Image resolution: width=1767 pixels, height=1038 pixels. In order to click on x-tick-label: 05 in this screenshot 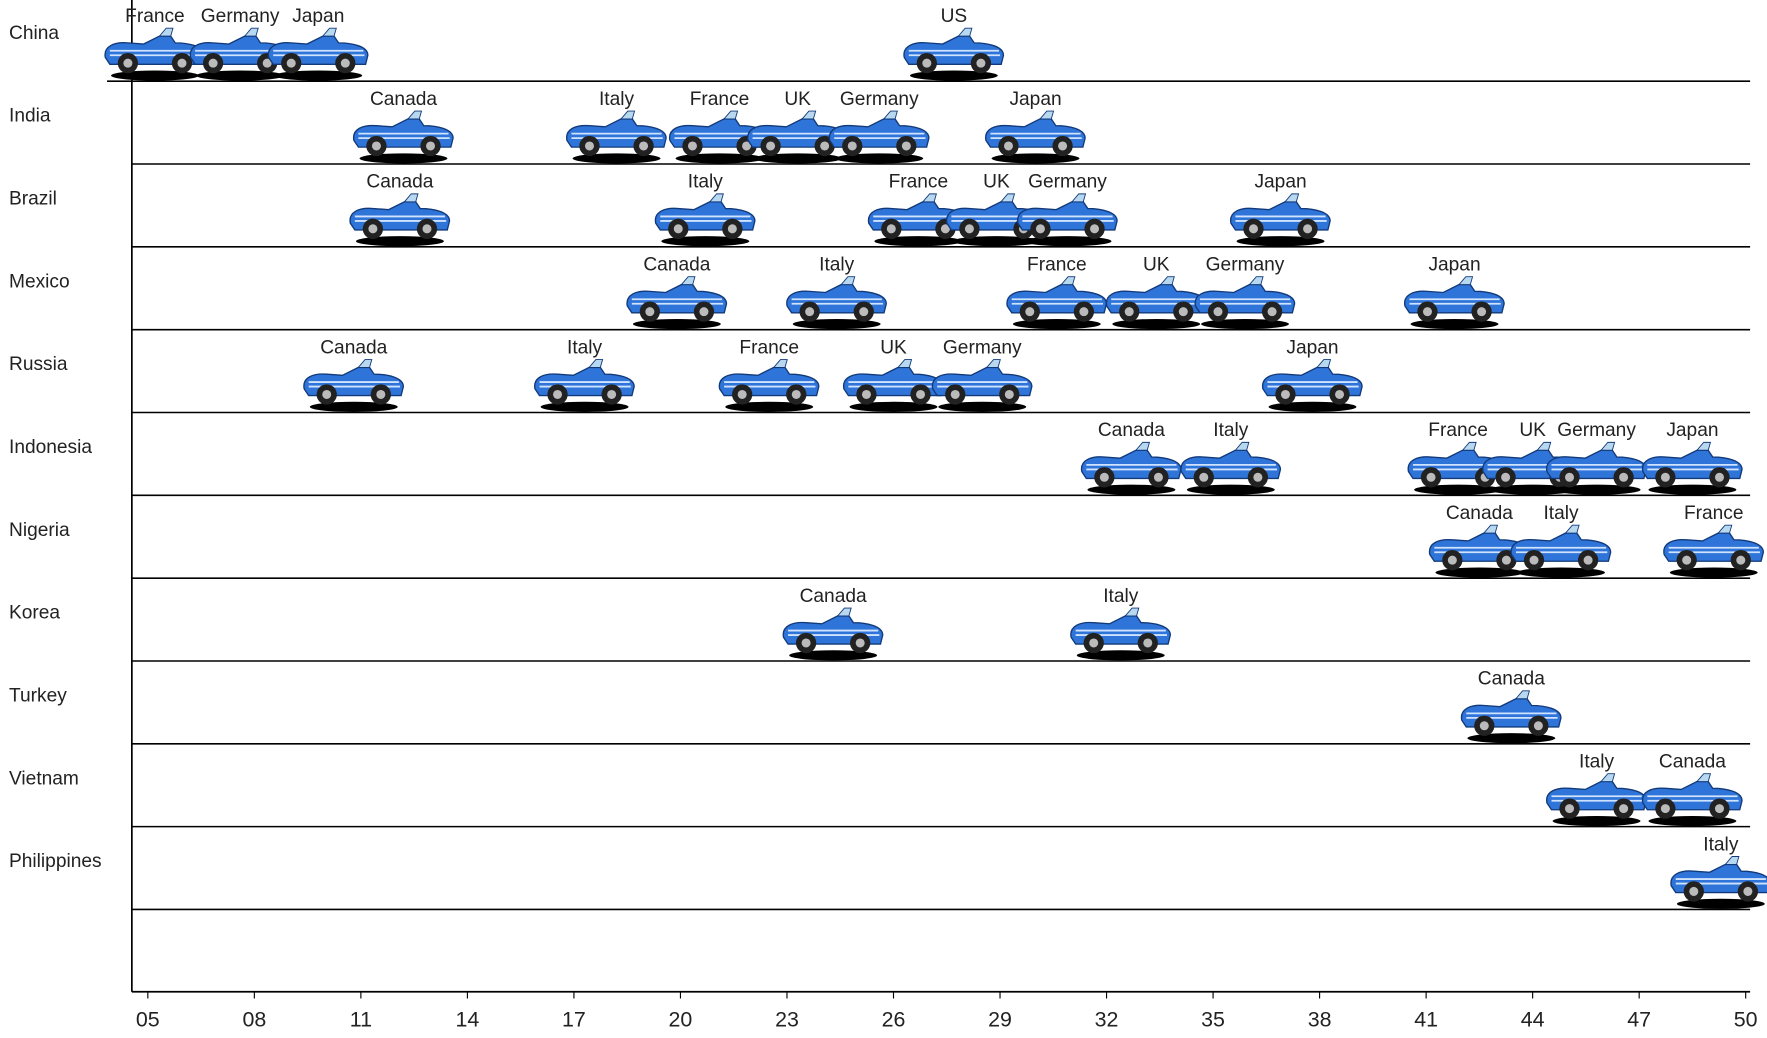, I will do `click(148, 1020)`.